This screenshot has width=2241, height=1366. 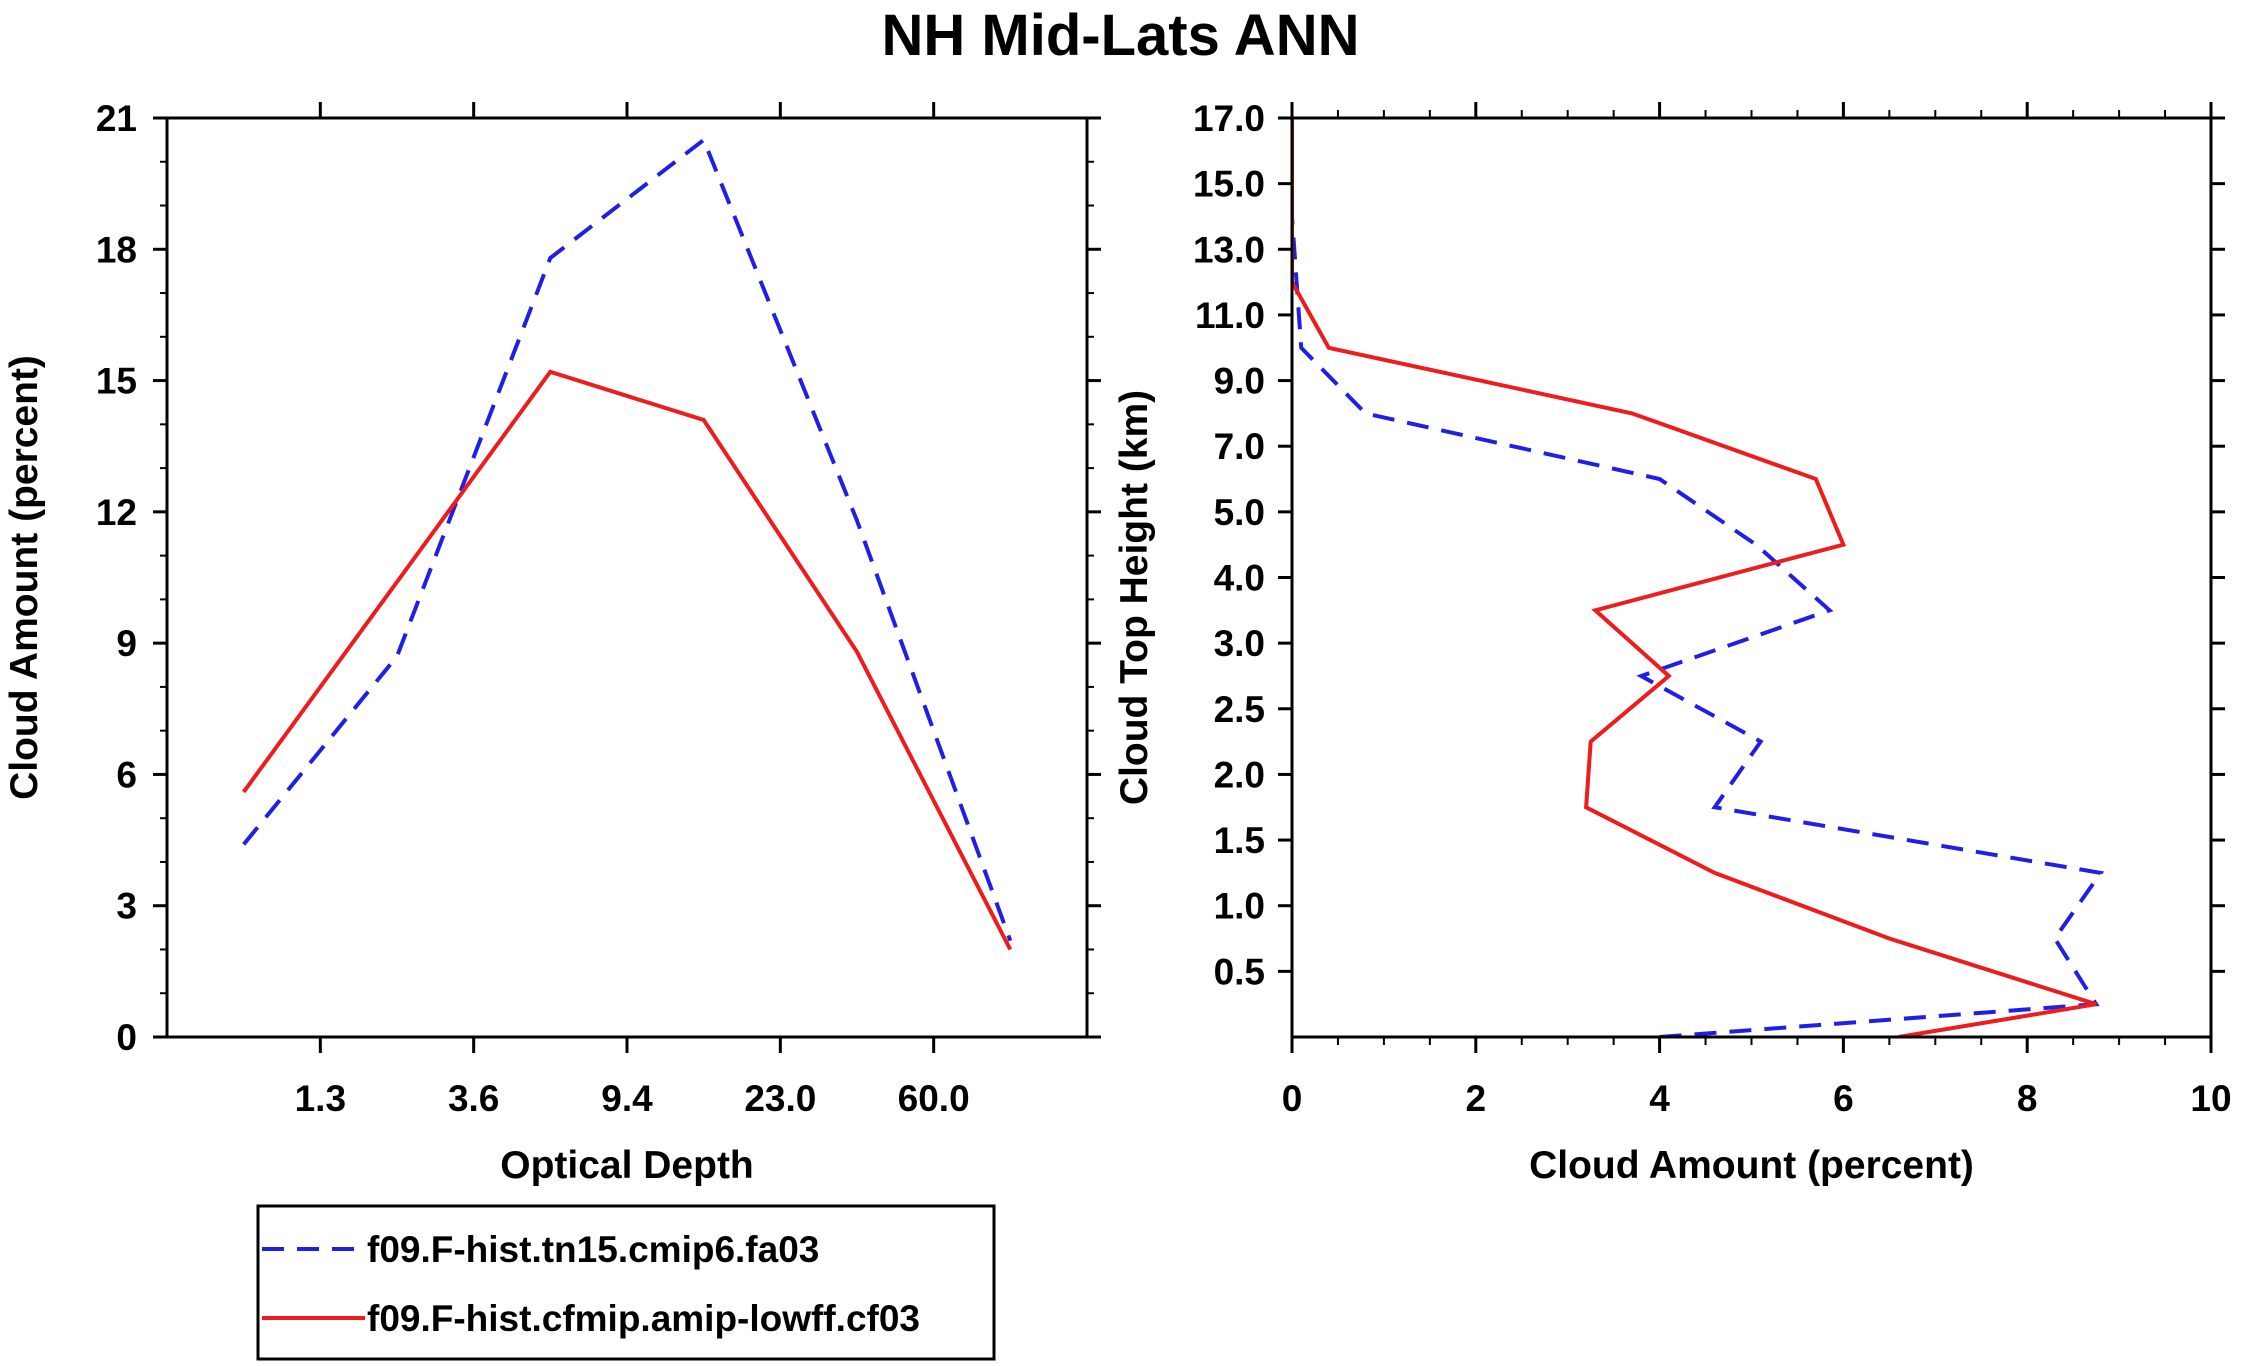 I want to click on right-y-tick-label: 15.0, so click(x=1229, y=184).